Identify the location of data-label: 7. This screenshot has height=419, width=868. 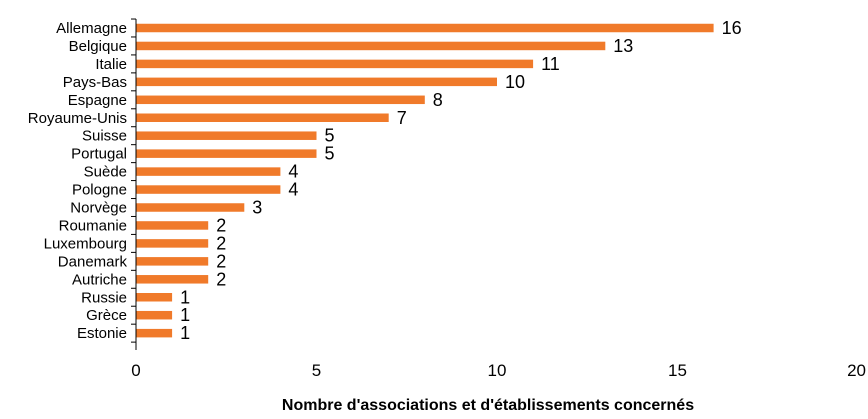
(402, 118).